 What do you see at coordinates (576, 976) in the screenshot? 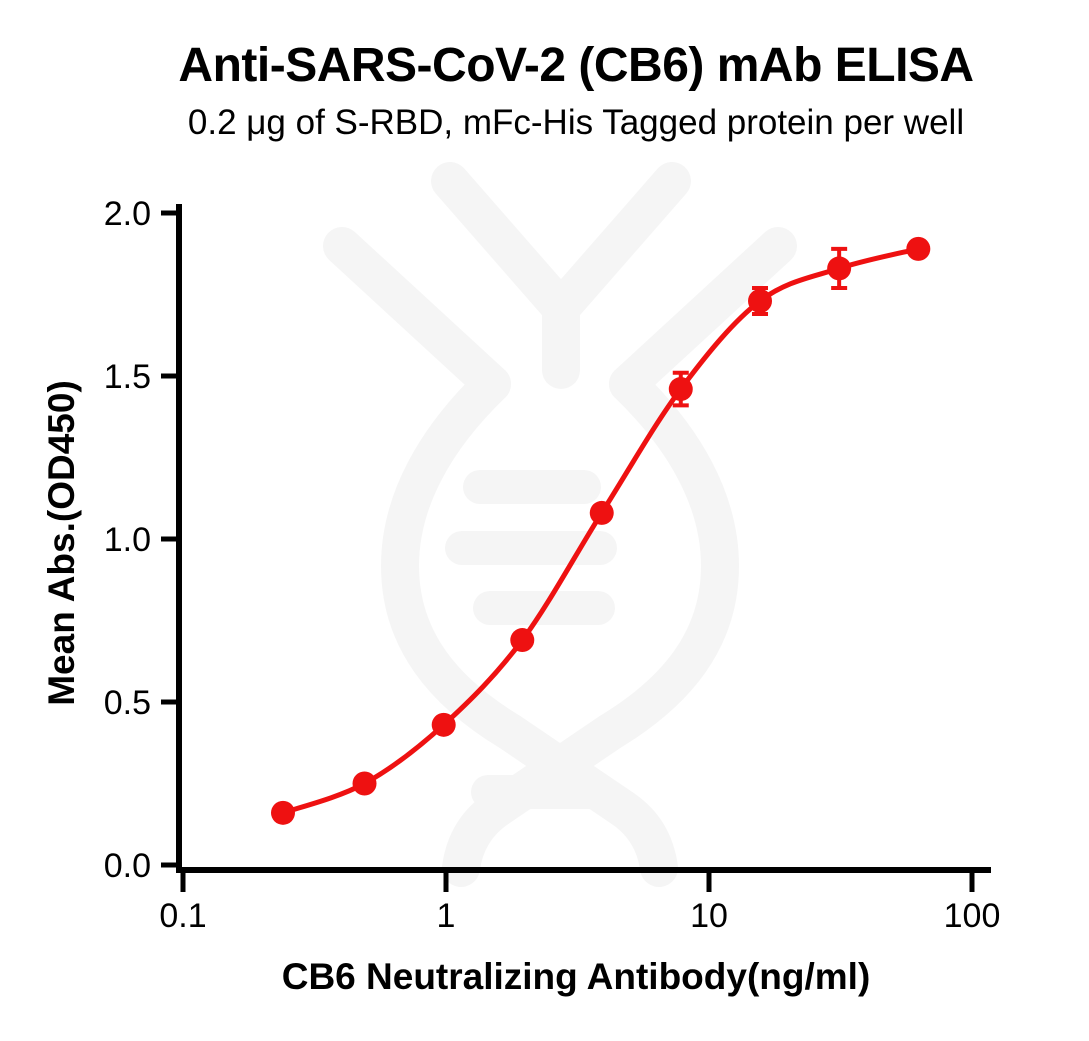
I see `x-axis-title: CB6 Neutralizing Antibody(ng/ml)` at bounding box center [576, 976].